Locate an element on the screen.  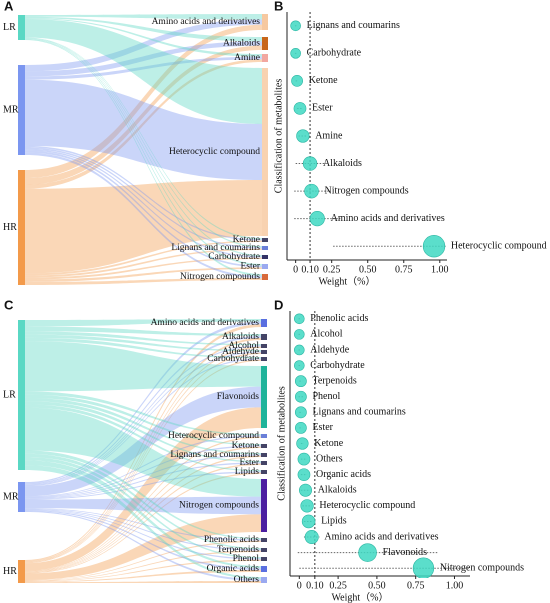
target-label: Terpenoids is located at coordinates (238, 550).